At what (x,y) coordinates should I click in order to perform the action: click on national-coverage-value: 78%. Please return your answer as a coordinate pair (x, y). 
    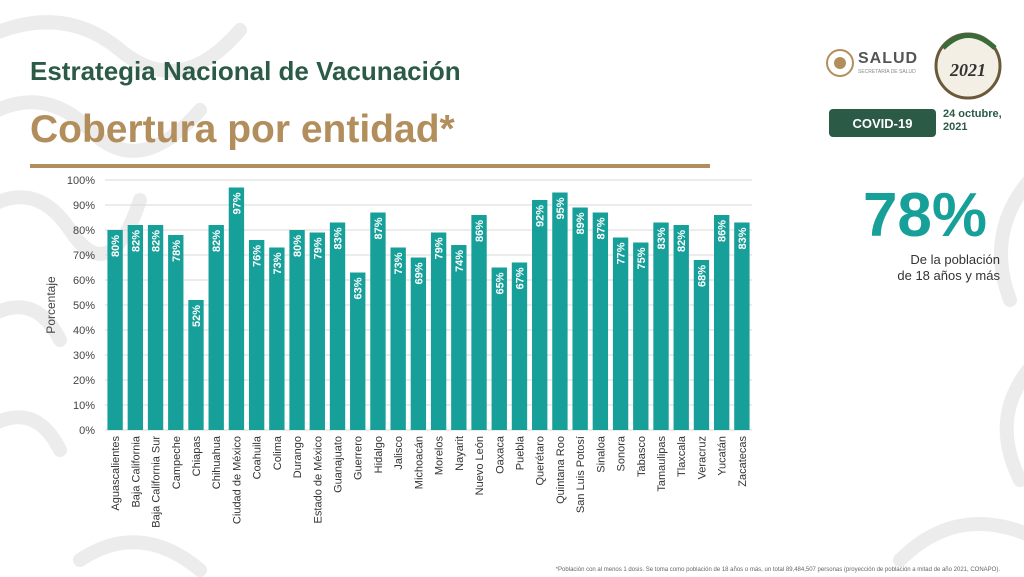
    Looking at the image, I should click on (925, 215).